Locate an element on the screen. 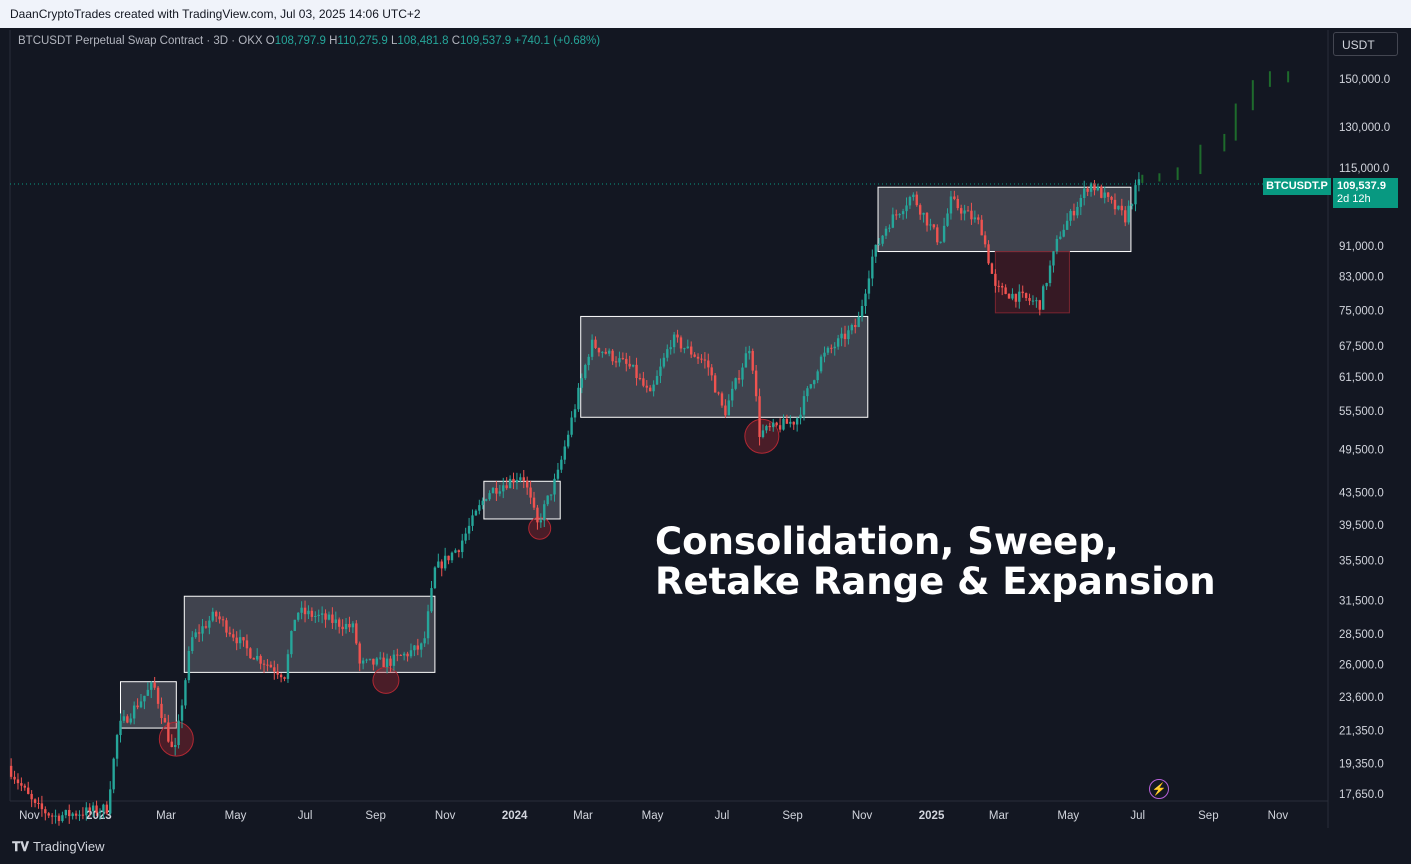  bar-countdown: 2d 12h is located at coordinates (1354, 199).